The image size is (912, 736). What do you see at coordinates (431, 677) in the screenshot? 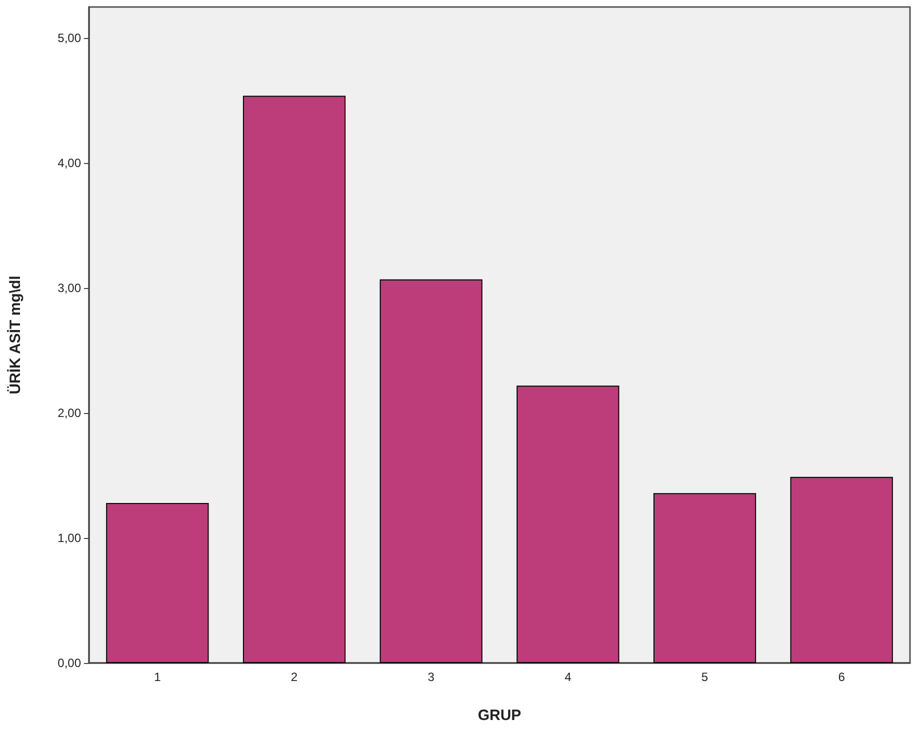
I see `x-tick-label: 3` at bounding box center [431, 677].